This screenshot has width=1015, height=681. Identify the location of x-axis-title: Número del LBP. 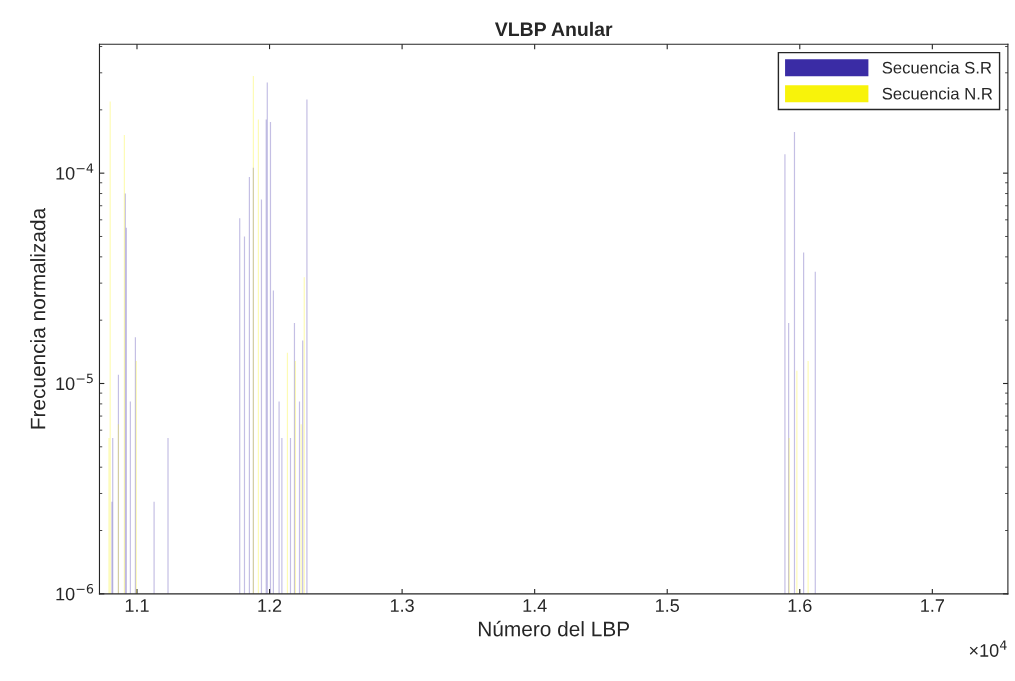
(554, 628).